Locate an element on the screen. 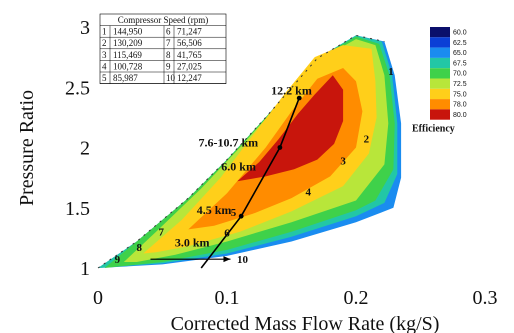 This screenshot has width=514, height=333. legend-label-7: 78.0 is located at coordinates (460, 105).